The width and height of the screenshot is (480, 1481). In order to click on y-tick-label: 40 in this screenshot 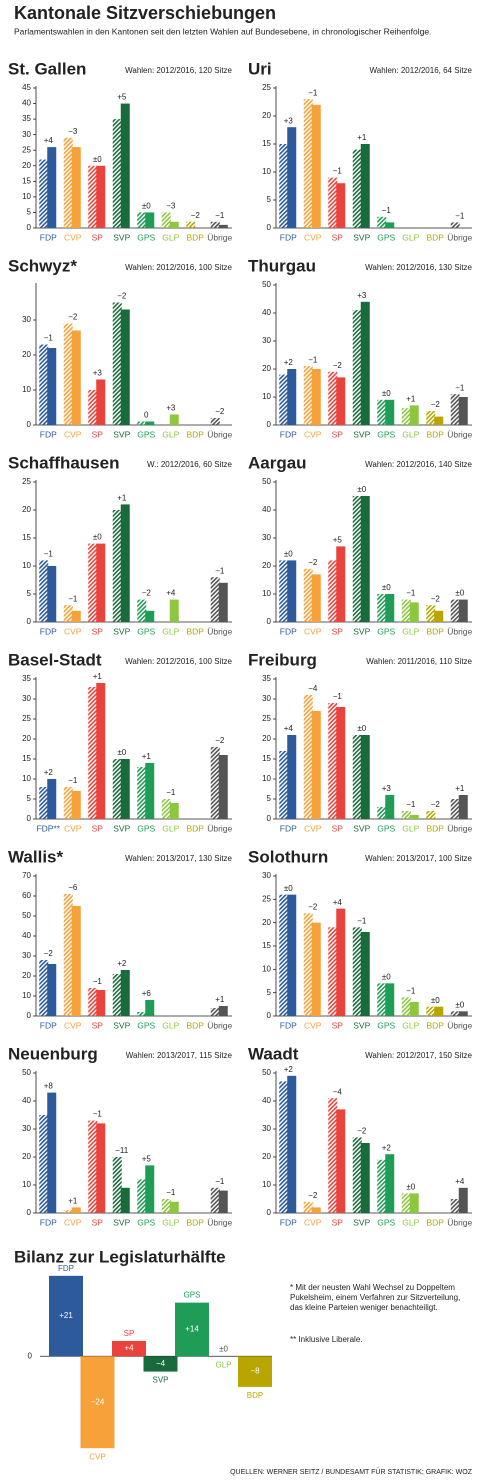, I will do `click(26, 103)`.